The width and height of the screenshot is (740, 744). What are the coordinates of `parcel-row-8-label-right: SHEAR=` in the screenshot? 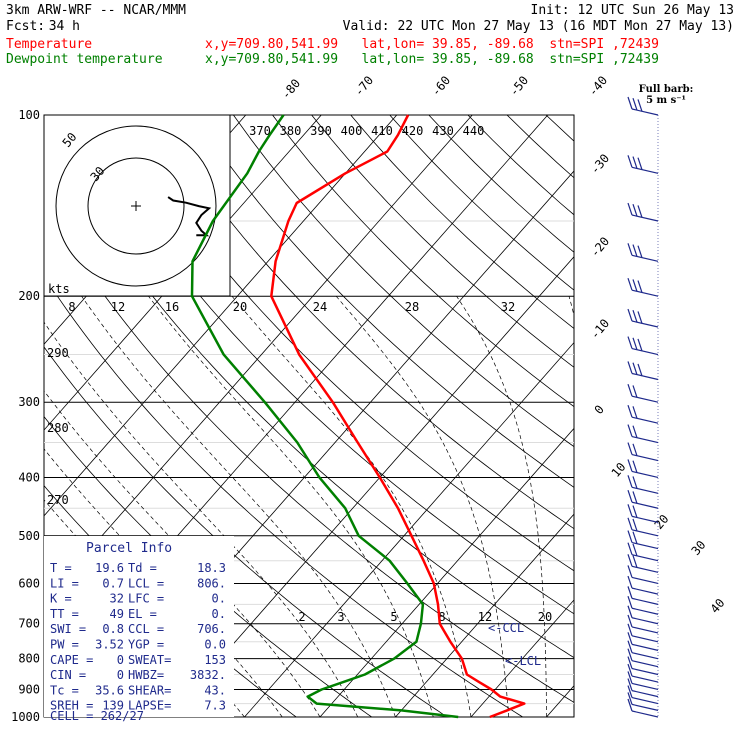 It's located at (149, 690).